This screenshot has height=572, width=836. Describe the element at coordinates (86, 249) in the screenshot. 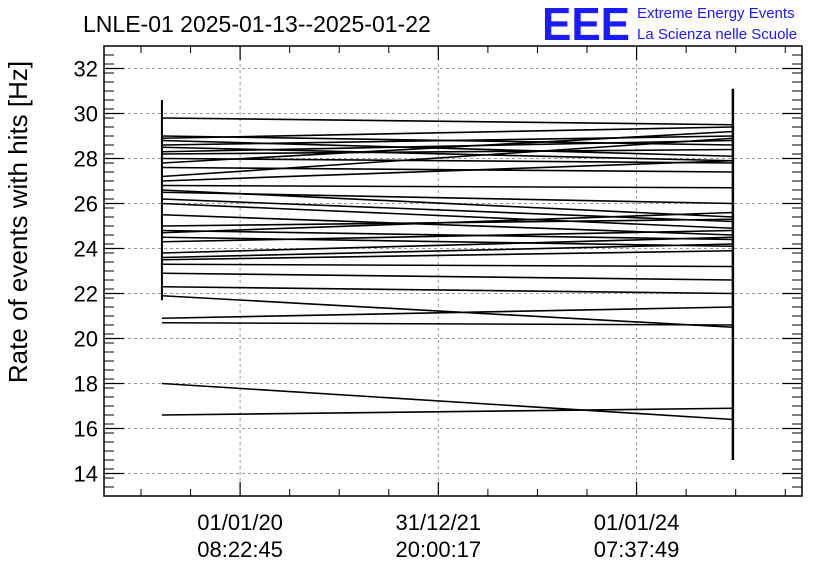

I see `y-tick-label: 24` at that location.